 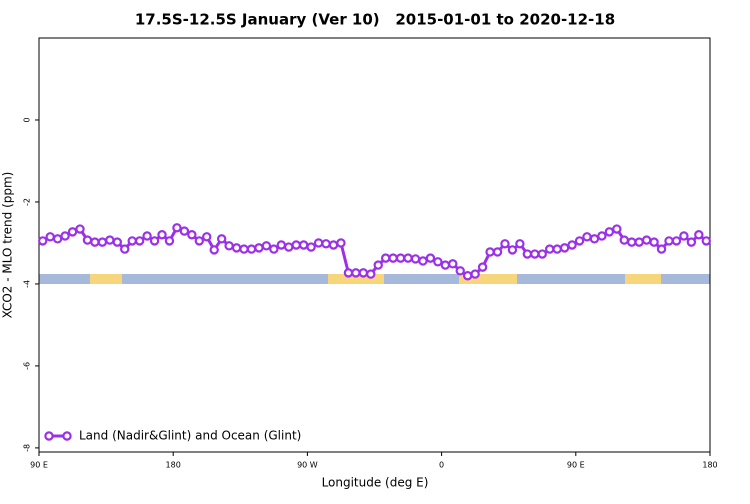 I want to click on y-tick-label: -6, so click(x=27, y=366).